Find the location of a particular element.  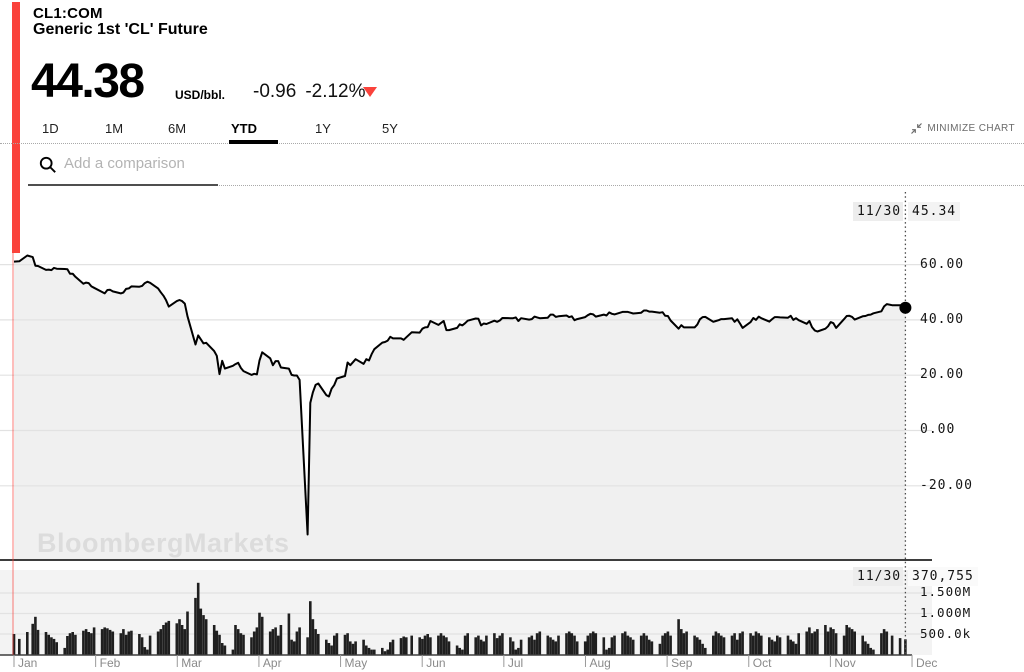

month-label-dec: Dec is located at coordinates (927, 663).